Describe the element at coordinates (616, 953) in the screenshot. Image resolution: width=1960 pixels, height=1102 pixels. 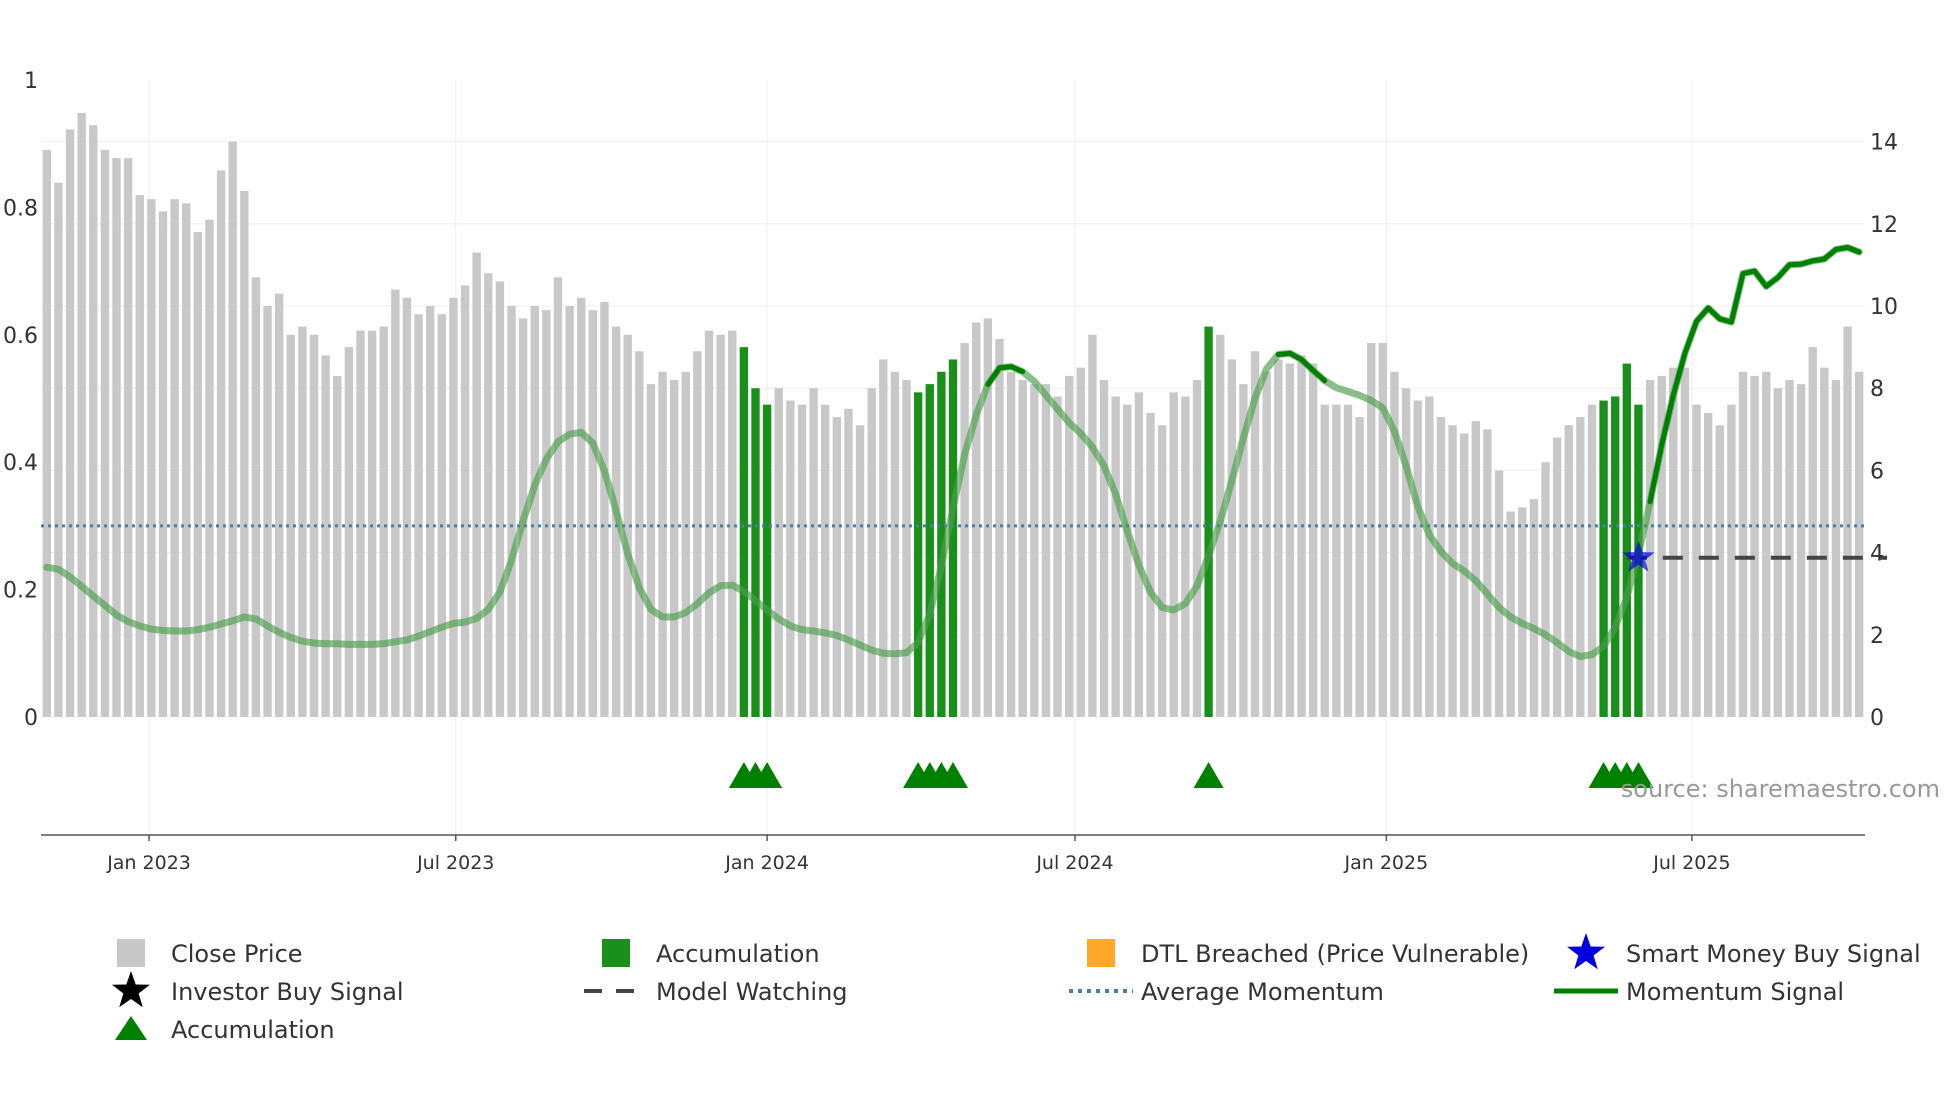
I see `legend-swatch` at that location.